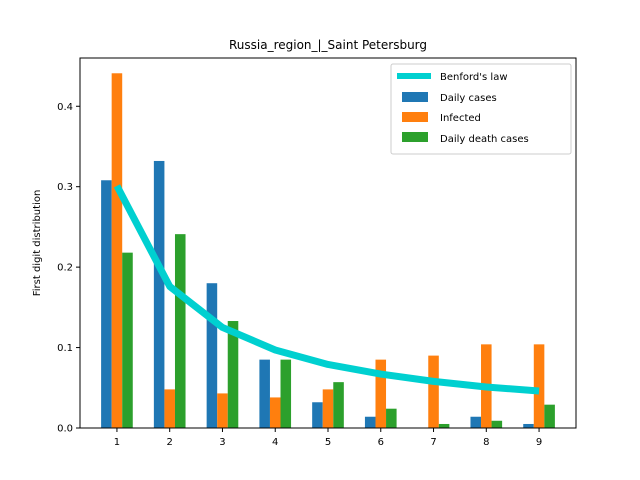 Image resolution: width=640 pixels, height=480 pixels. Describe the element at coordinates (460, 118) in the screenshot. I see `legend-label-infected: Infected` at that location.